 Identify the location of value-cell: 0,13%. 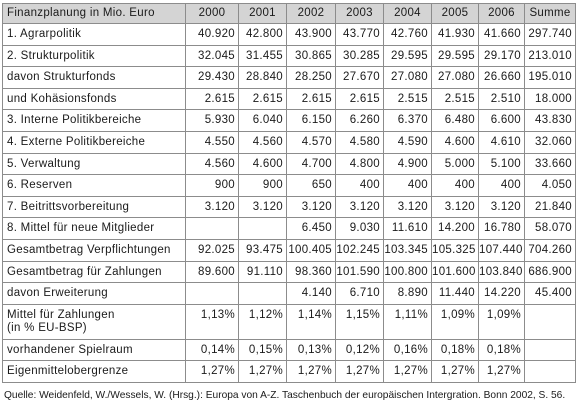
(311, 350).